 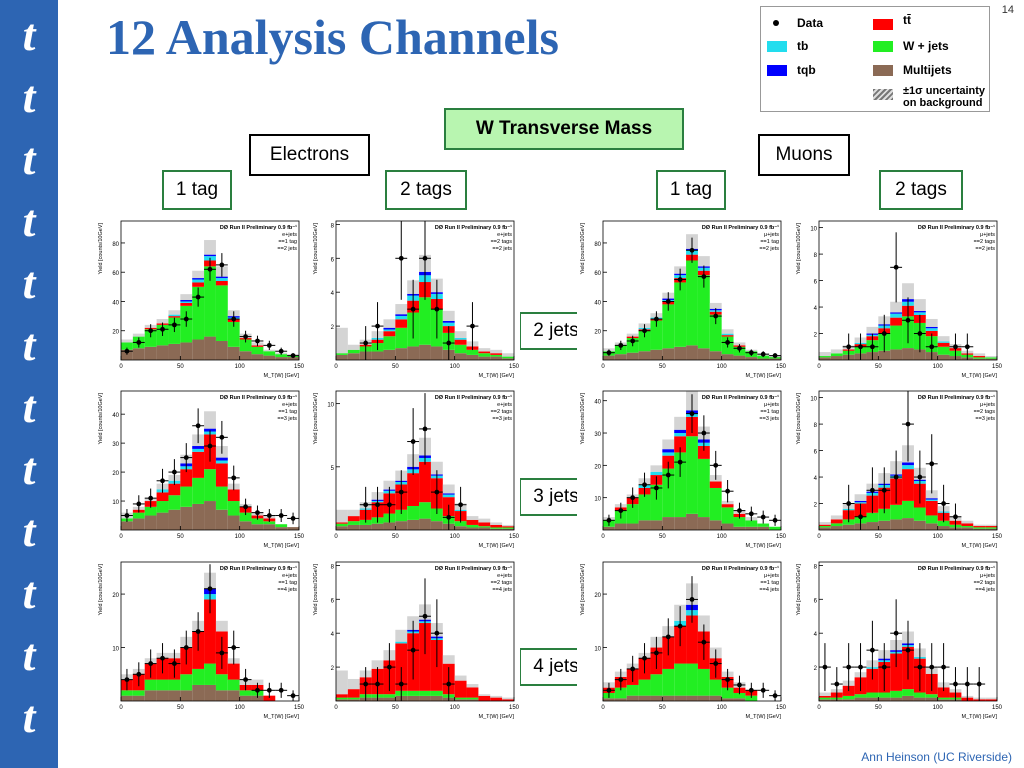 I want to click on legend-data-dot, so click(x=776, y=23).